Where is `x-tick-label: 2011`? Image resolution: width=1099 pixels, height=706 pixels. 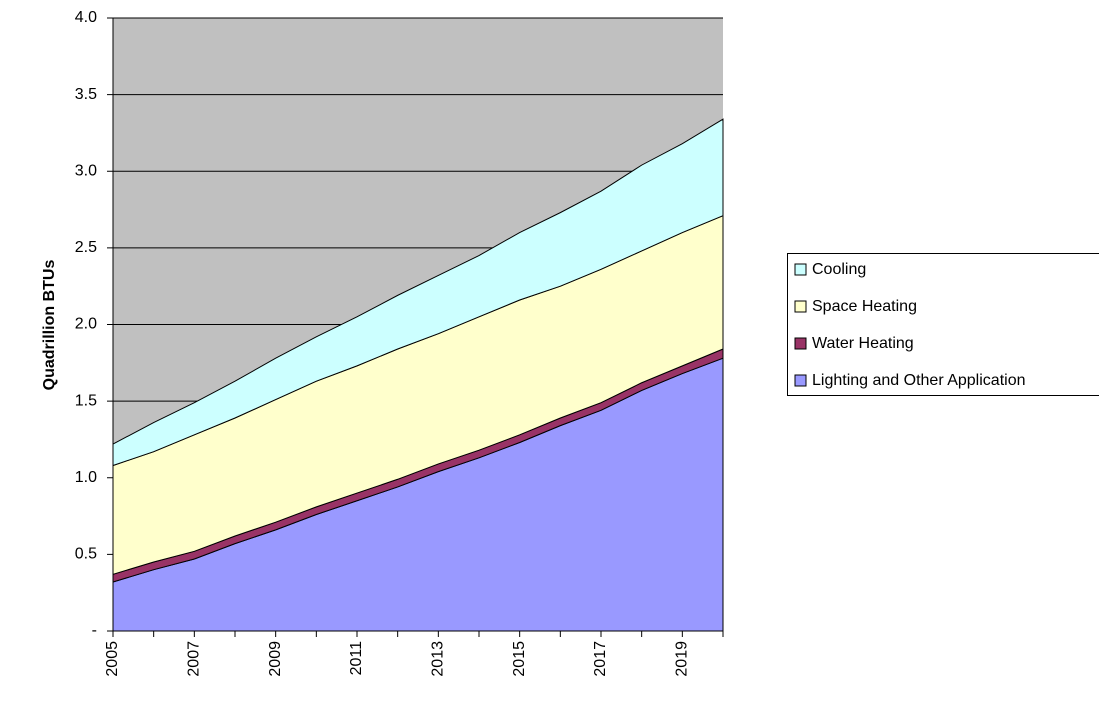 x-tick-label: 2011 is located at coordinates (356, 658).